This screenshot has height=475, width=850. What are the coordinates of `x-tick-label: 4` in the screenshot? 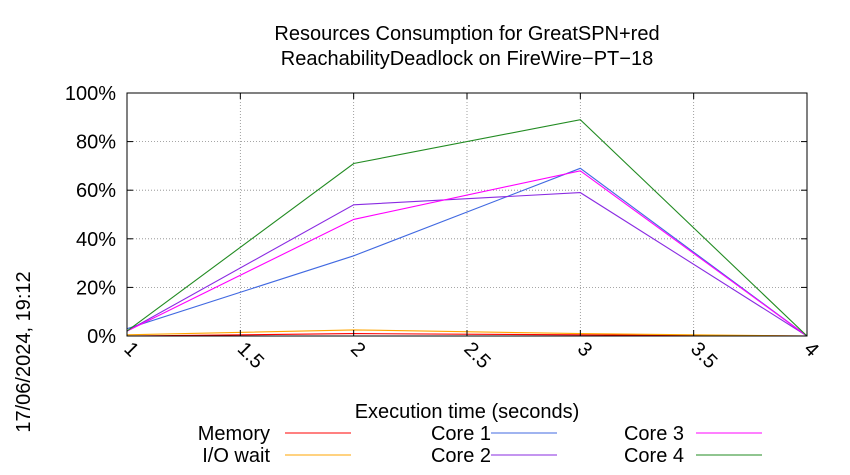 It's located at (810, 349).